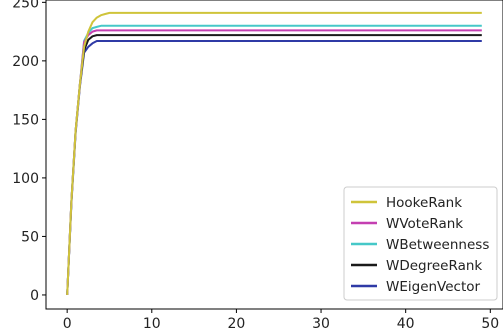  Describe the element at coordinates (490, 324) in the screenshot. I see `x-tick-label: 50` at that location.